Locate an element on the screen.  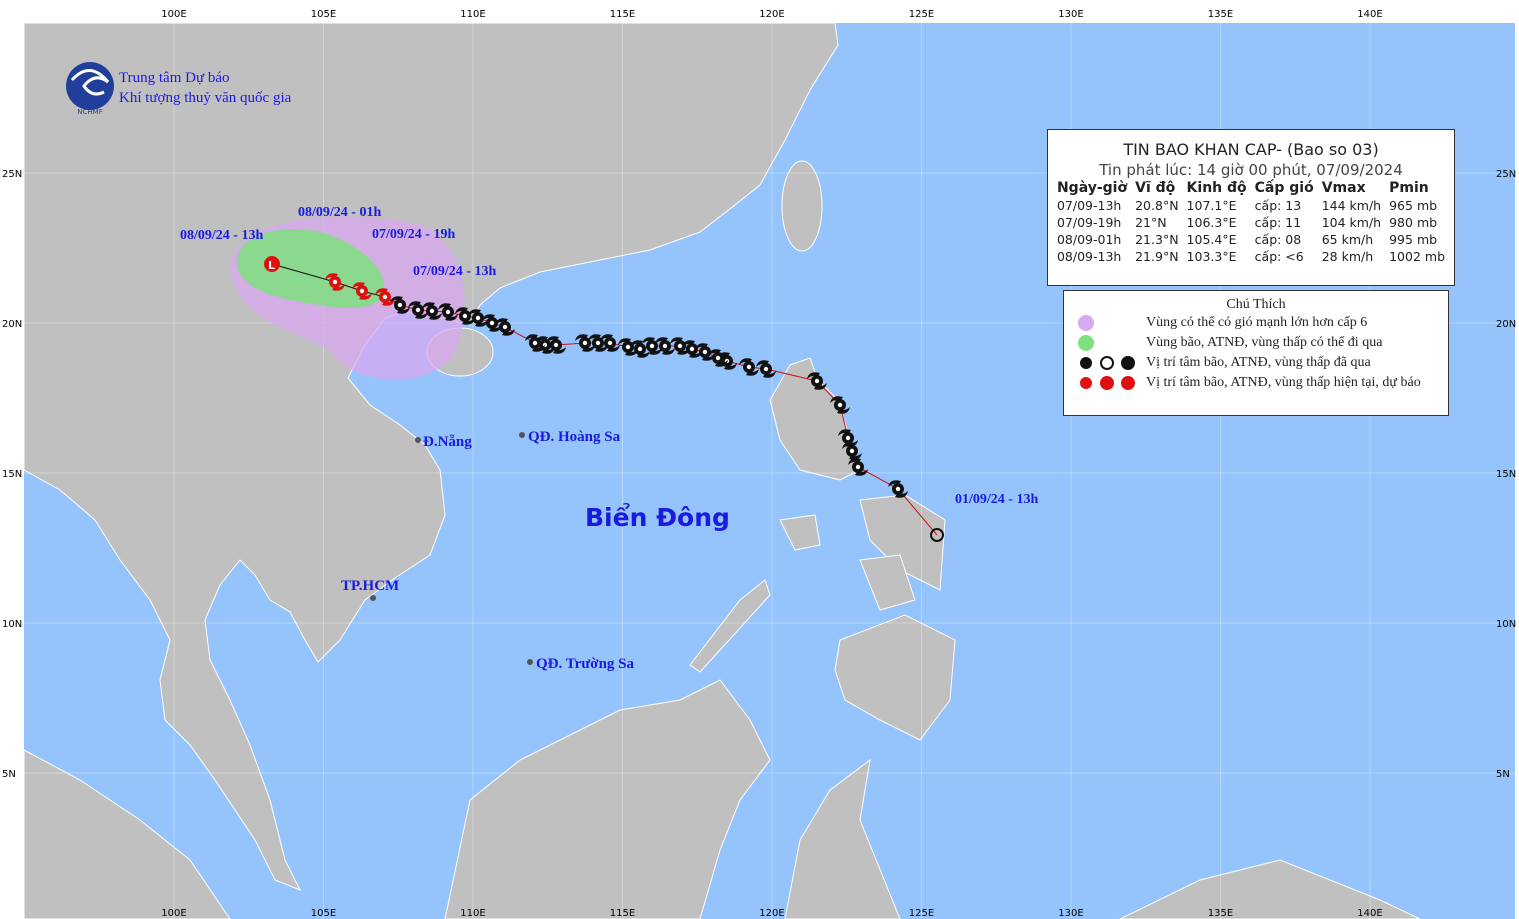
table-cell: cấp: <6 is located at coordinates (1279, 256).